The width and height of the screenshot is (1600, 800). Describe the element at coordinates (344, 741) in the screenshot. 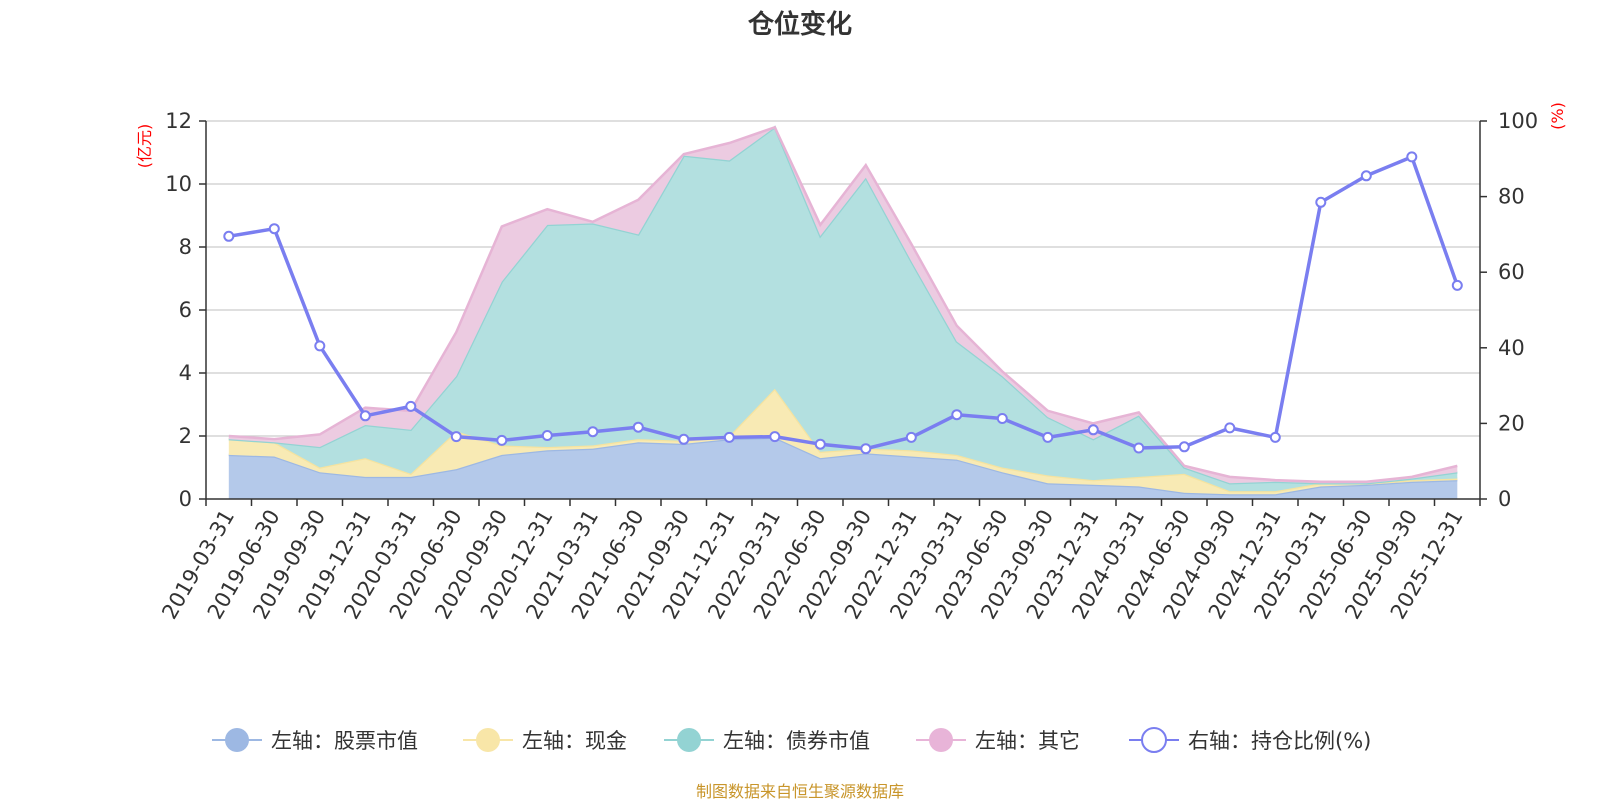

I see `legend-label: 左轴：股票市值` at that location.